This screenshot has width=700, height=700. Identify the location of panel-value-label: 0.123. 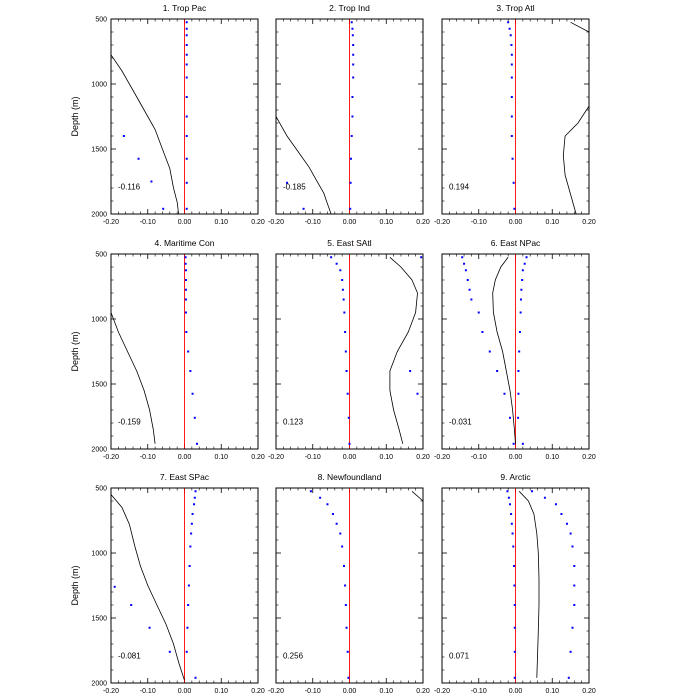
(293, 422).